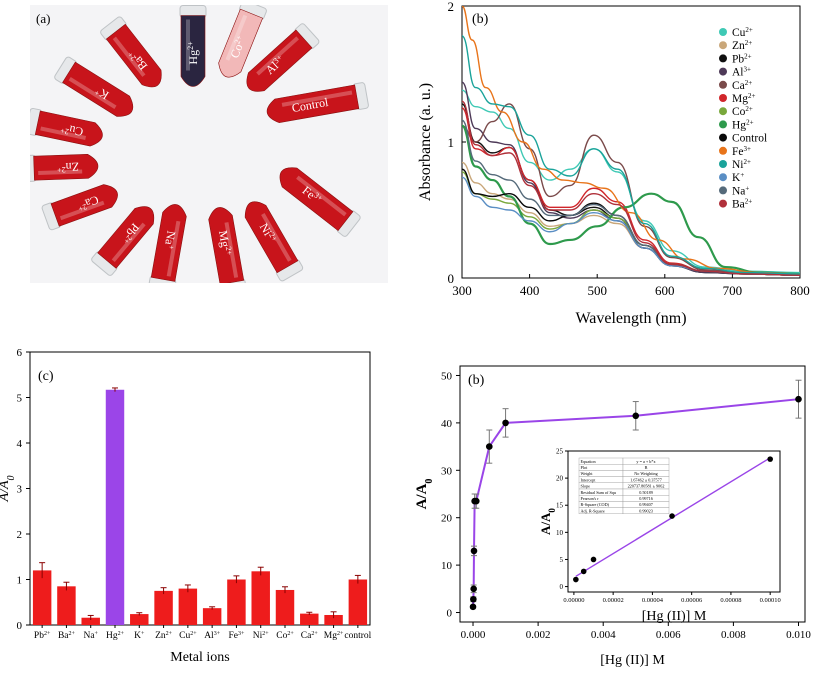 This screenshot has width=813, height=676. I want to click on tube-6: Cu2+, so click(64, 127).